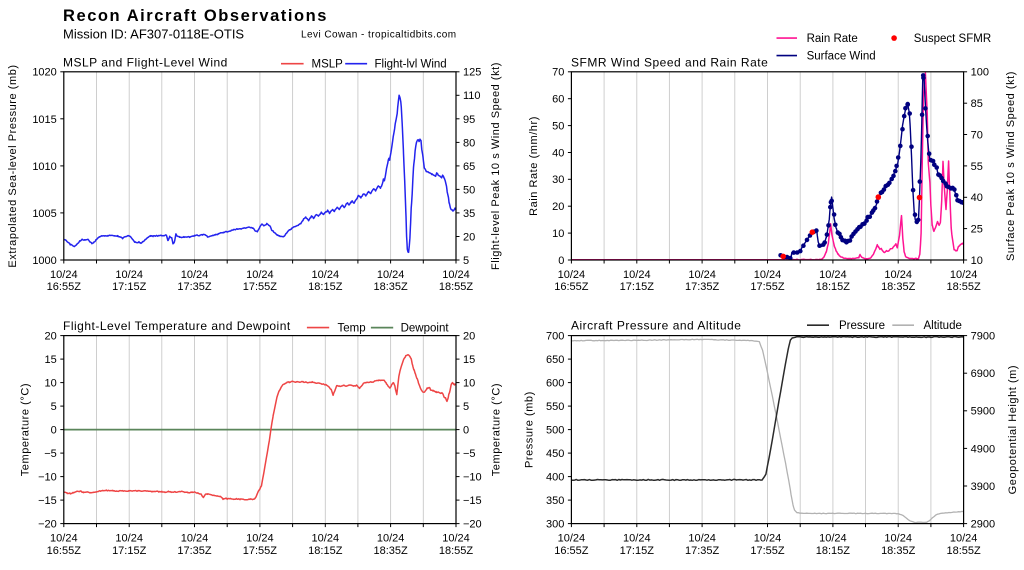 The height and width of the screenshot is (570, 1024). Describe the element at coordinates (469, 454) in the screenshot. I see `svg-text: −5` at that location.